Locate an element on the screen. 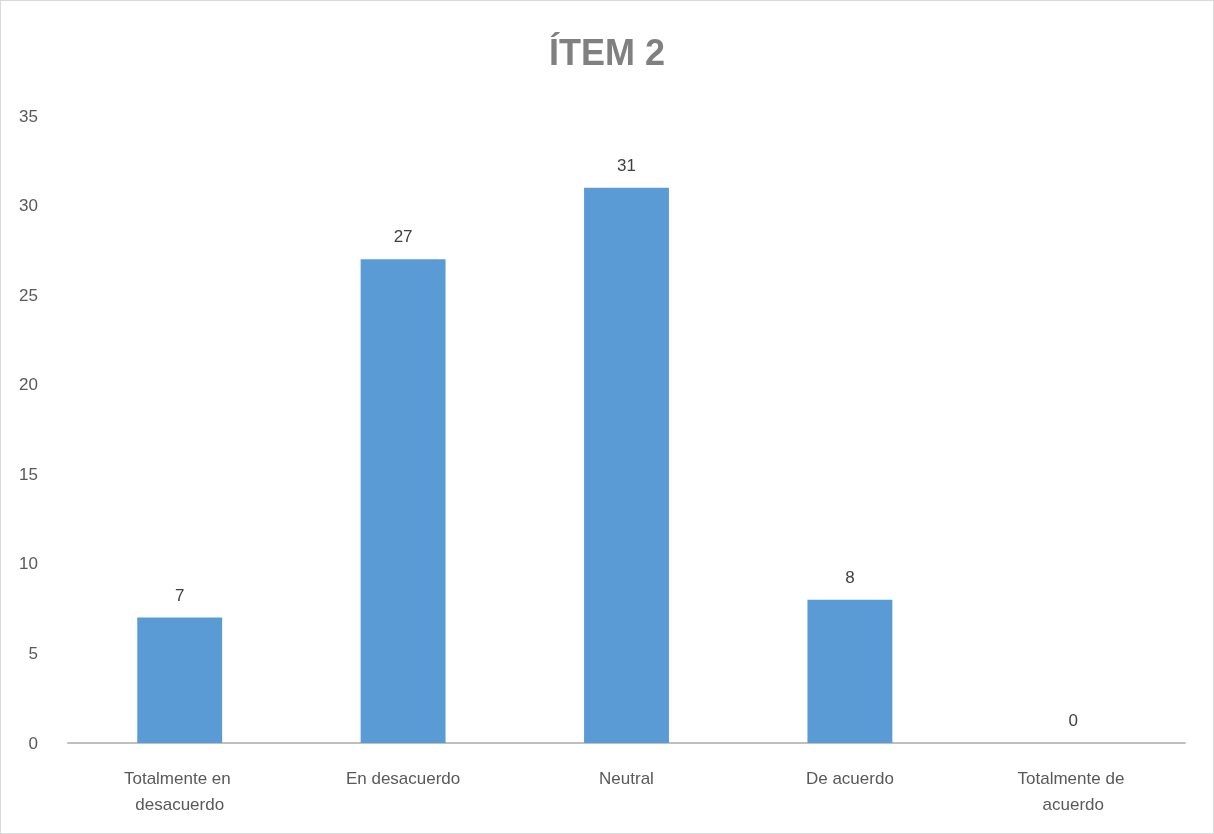 This screenshot has width=1214, height=834. y-tick-label: 15 is located at coordinates (28, 474).